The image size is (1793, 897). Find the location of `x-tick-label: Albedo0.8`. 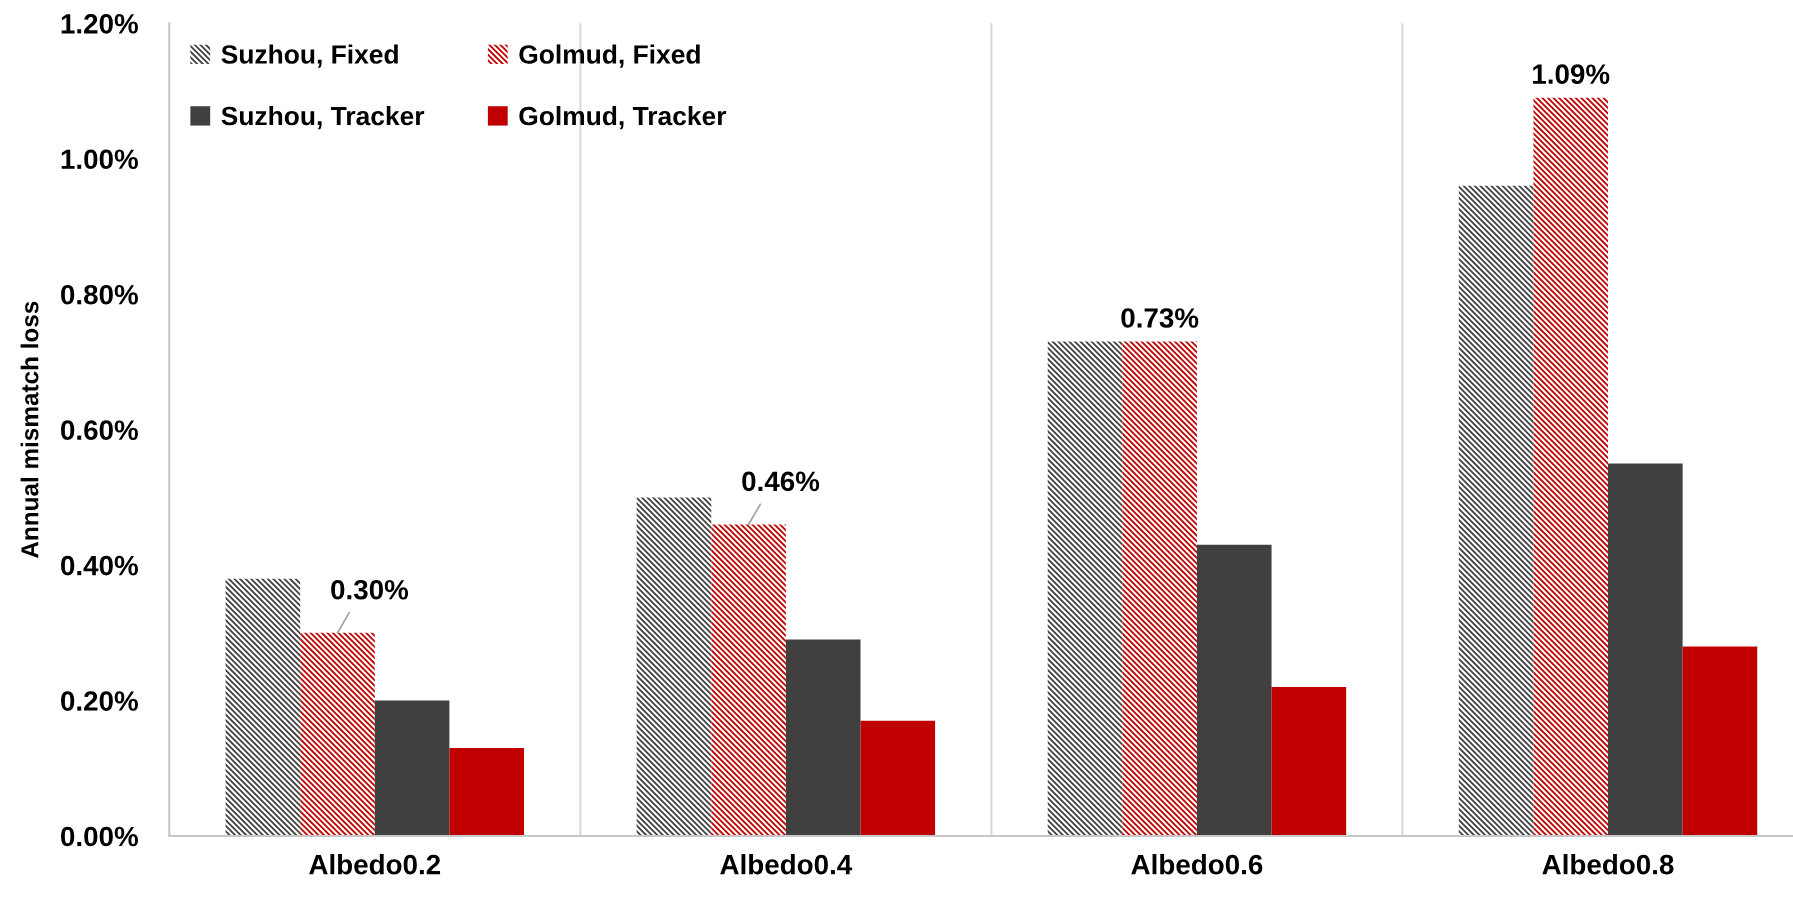

x-tick-label: Albedo0.8 is located at coordinates (1608, 864).